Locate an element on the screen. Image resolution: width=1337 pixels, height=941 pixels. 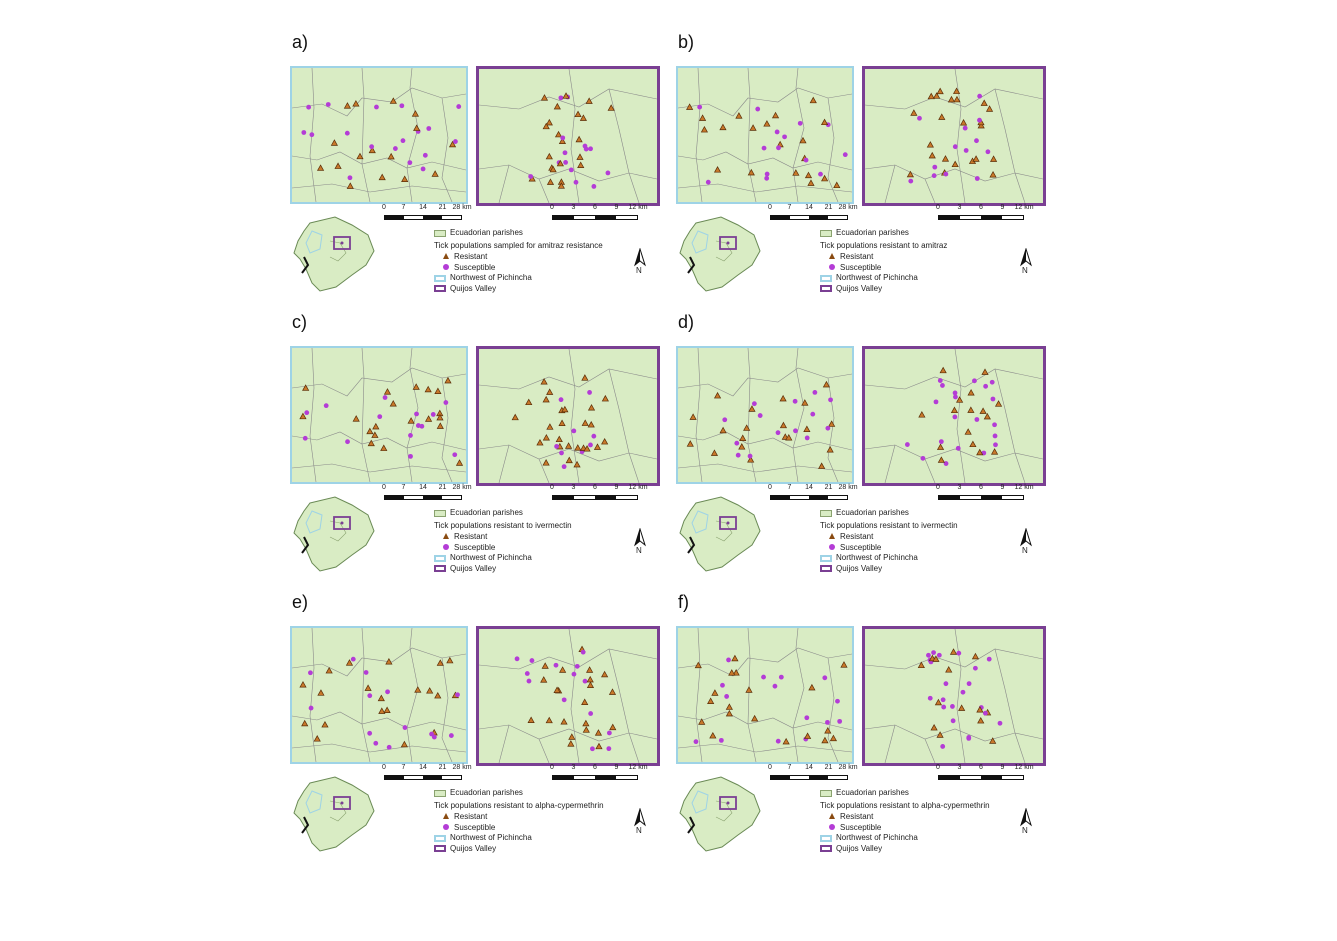
legend-resistant: Resistant is located at coordinates (503, 537).